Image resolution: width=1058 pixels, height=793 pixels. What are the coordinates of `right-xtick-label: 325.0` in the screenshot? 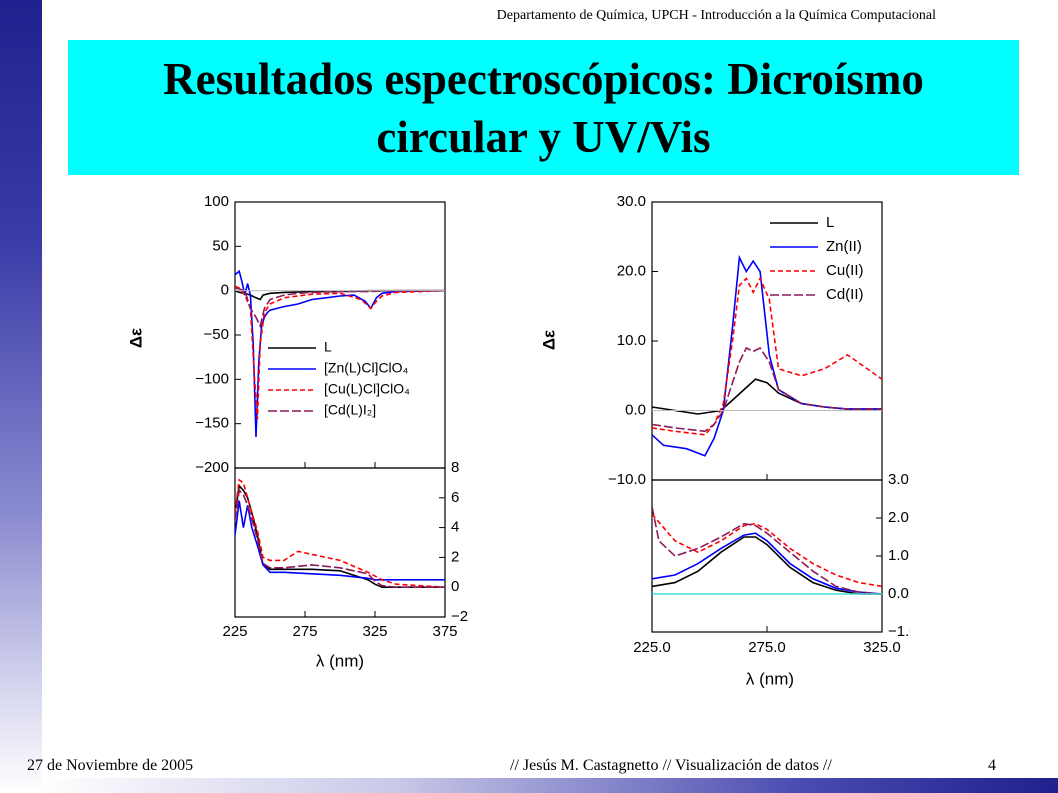 It's located at (882, 647).